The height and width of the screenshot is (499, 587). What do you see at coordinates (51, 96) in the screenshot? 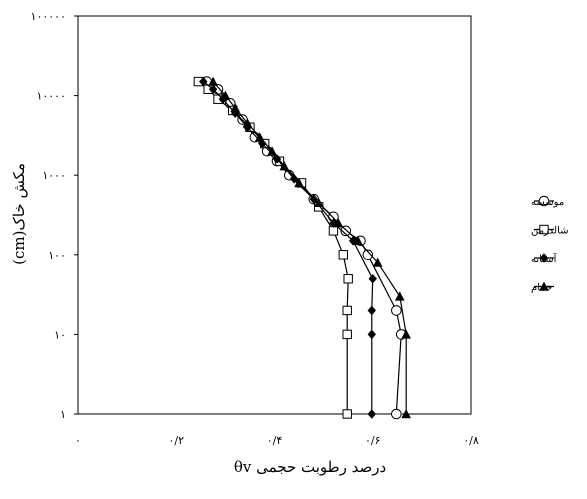
I see `y-tick-label: ۱۰۰۰۰` at bounding box center [51, 96].